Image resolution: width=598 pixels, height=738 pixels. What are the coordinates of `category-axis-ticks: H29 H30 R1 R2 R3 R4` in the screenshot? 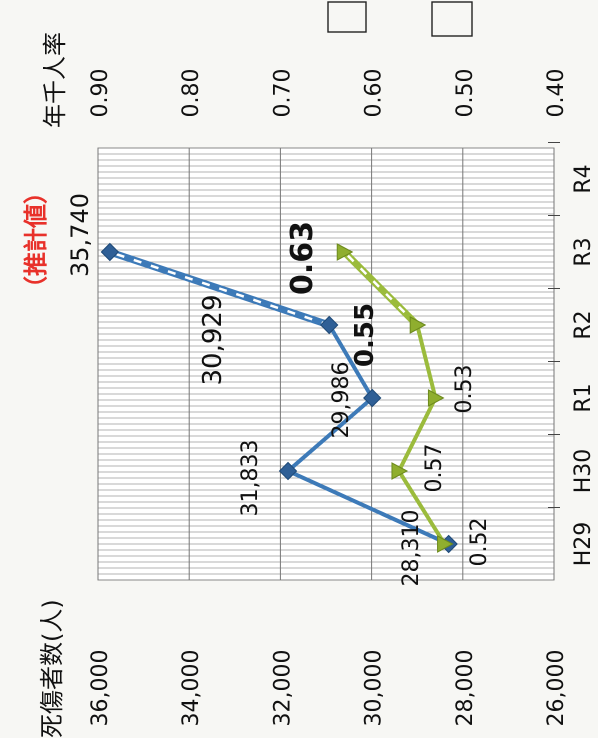 It's located at (572, 354).